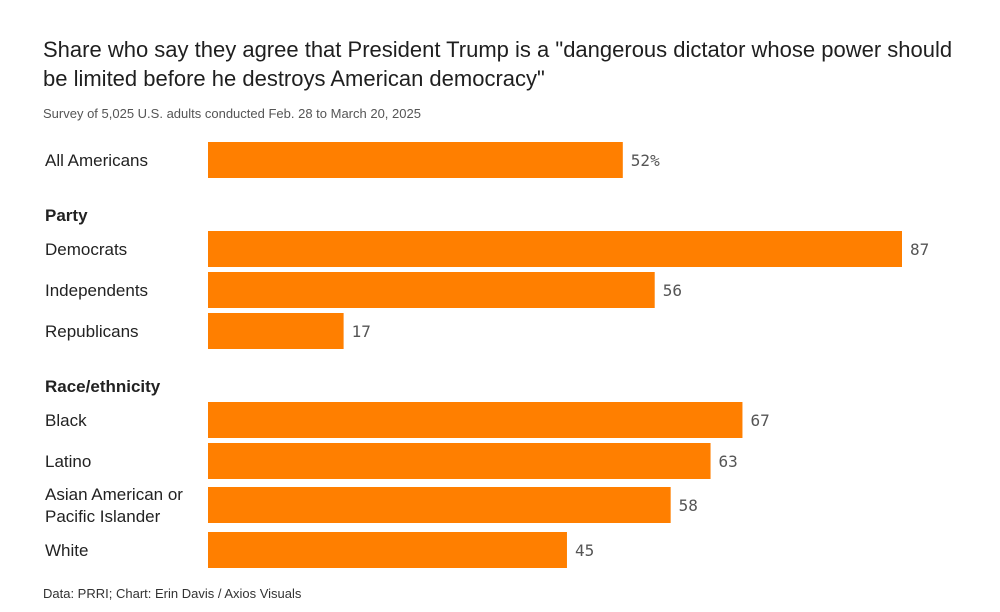 The width and height of the screenshot is (1000, 612). I want to click on value-label: 52%, so click(645, 160).